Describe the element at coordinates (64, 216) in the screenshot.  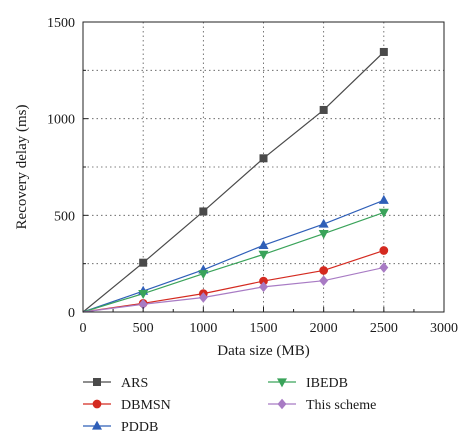
I see `y-tick-label: 500` at that location.